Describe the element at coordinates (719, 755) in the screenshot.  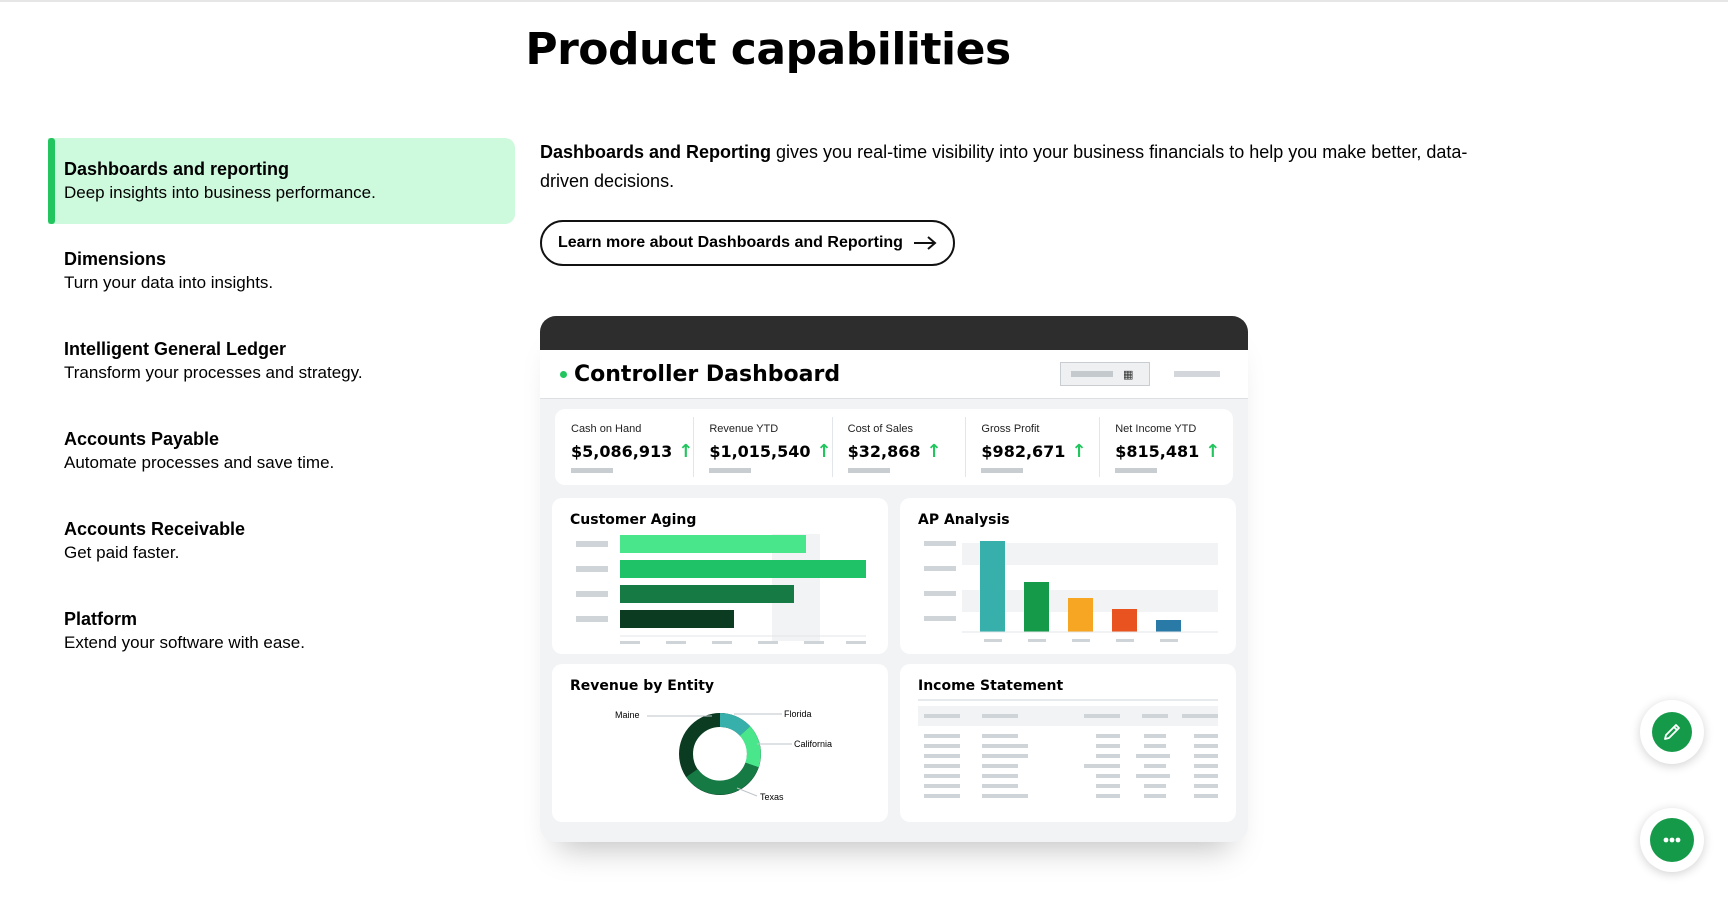
I see `revenue-donut` at that location.